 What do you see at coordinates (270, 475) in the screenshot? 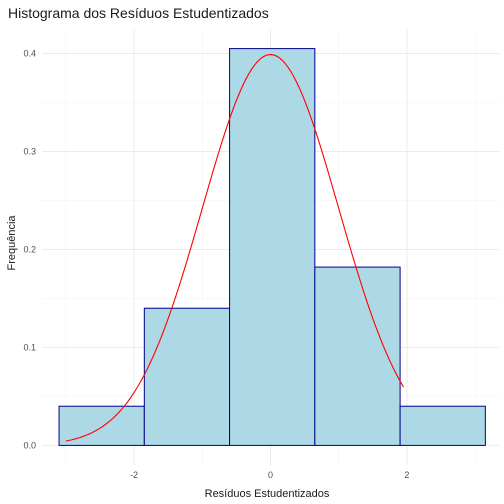
I see `x-tick-label: 0` at bounding box center [270, 475].